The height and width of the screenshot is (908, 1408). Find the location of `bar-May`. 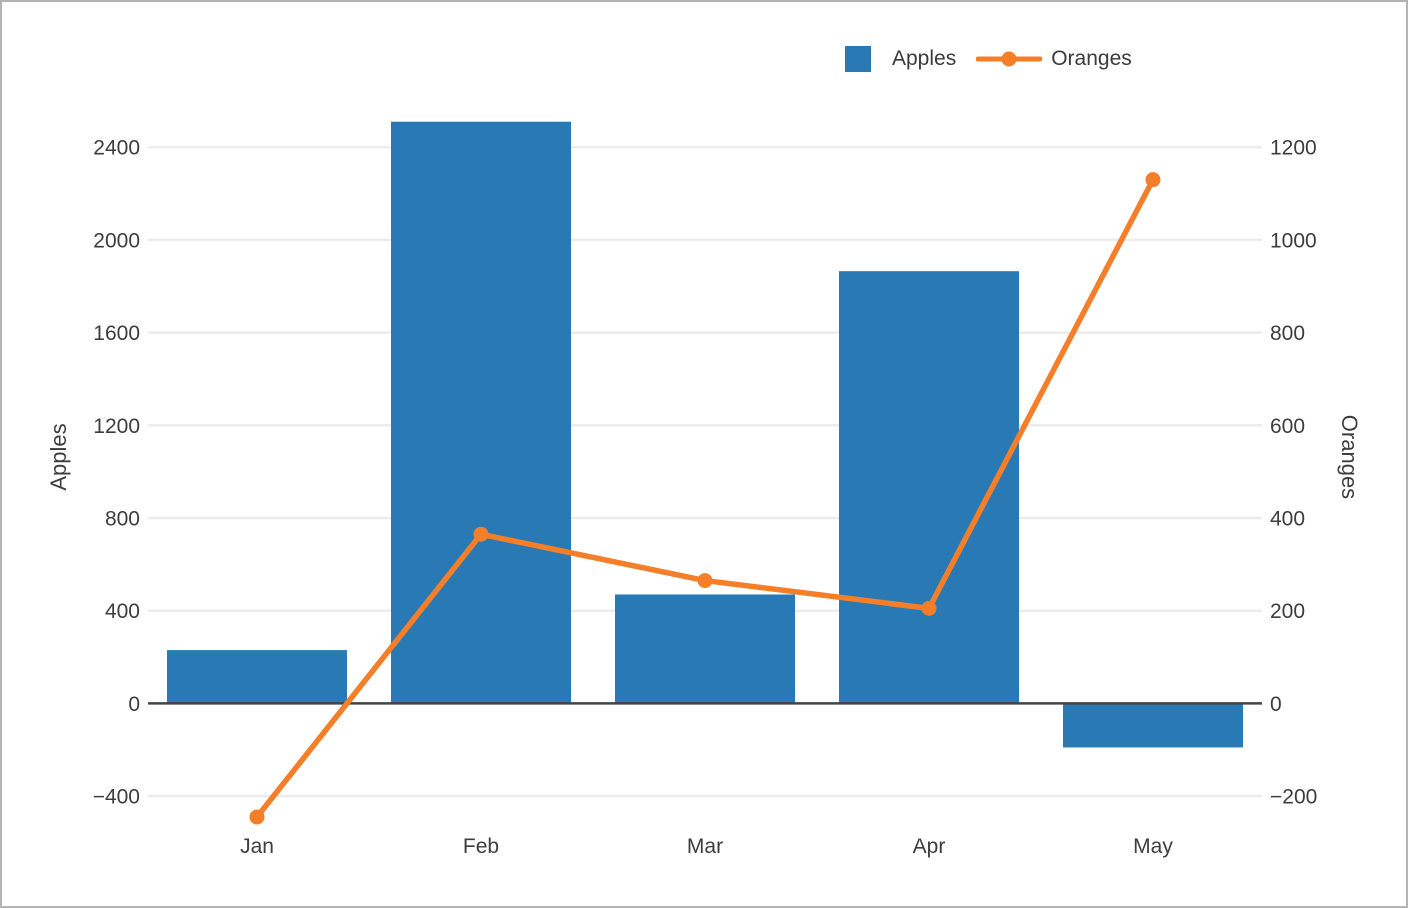

bar-May is located at coordinates (1153, 725).